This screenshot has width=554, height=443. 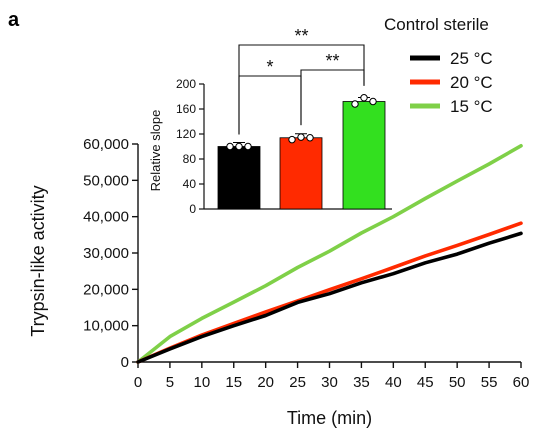 I want to click on x-tick-label: 35, so click(x=361, y=382).